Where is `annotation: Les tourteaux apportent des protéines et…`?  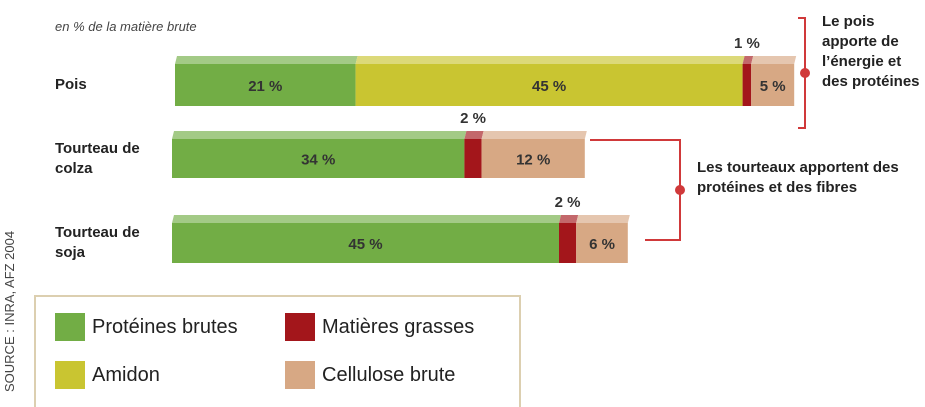 annotation: Les tourteaux apportent des protéines et… is located at coordinates (798, 177).